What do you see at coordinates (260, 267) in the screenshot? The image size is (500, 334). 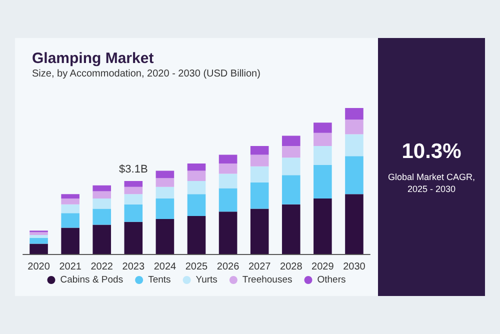 I see `x-tick-label: 2027` at bounding box center [260, 267].